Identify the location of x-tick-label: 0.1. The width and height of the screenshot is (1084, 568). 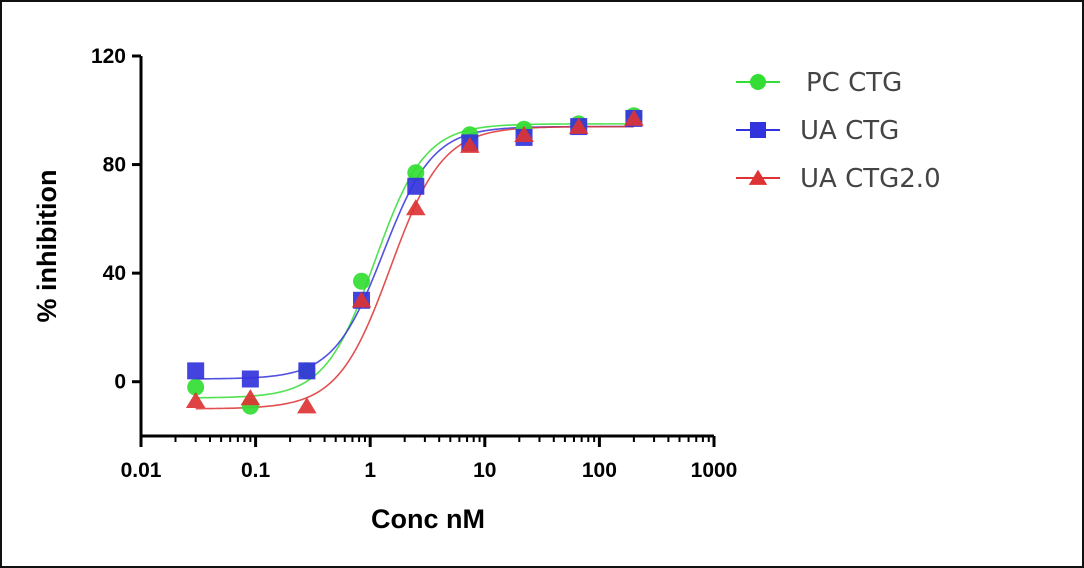
(256, 470).